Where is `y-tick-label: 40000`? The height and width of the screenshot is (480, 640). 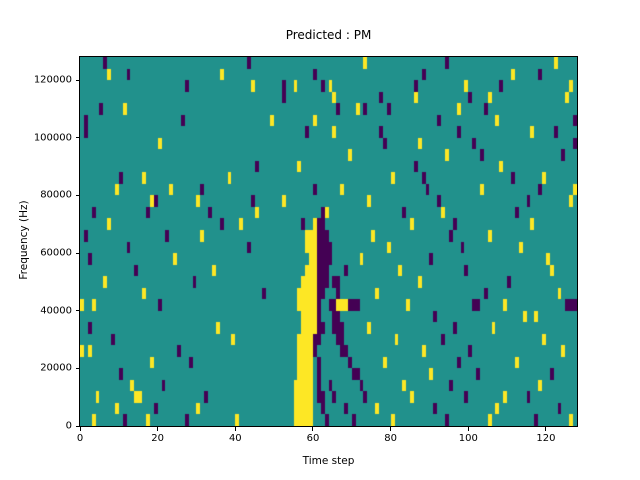
y-tick-label: 40000 is located at coordinates (56, 311).